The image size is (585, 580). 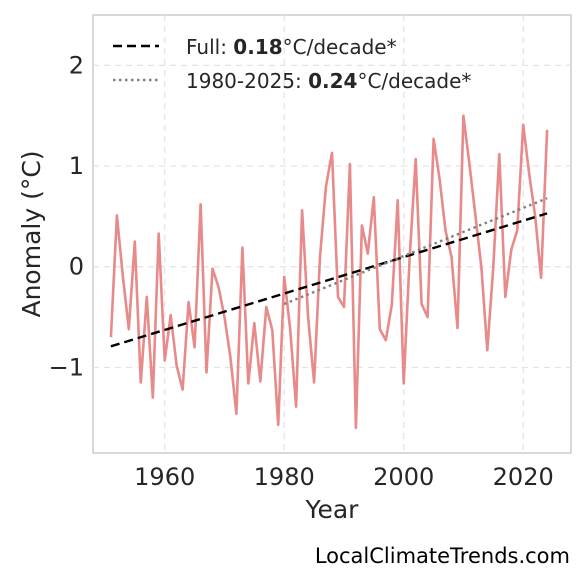 I want to click on source-credit: LocalClimateTrends.com, so click(x=442, y=556).